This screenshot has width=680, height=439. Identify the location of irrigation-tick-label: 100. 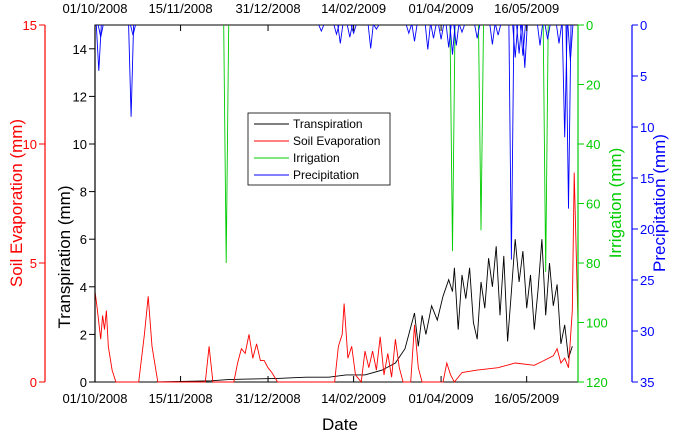
(597, 323).